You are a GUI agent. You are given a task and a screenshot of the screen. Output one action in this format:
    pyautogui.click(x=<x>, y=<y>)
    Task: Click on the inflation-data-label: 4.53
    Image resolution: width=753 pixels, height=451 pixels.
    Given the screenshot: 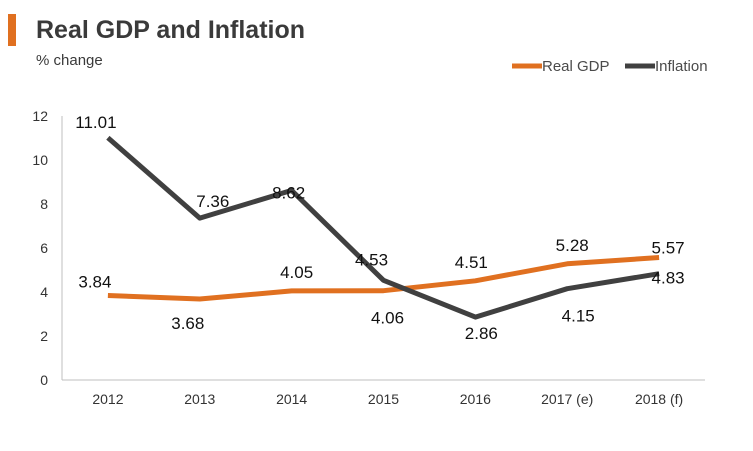 What is the action you would take?
    pyautogui.click(x=371, y=259)
    